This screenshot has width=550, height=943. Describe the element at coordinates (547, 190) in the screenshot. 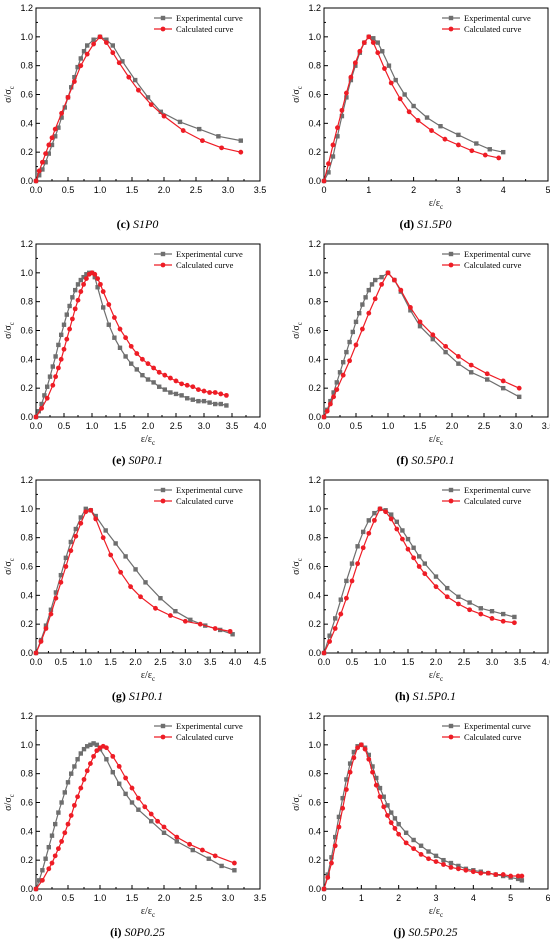

I see `x-tick-label: 5` at that location.